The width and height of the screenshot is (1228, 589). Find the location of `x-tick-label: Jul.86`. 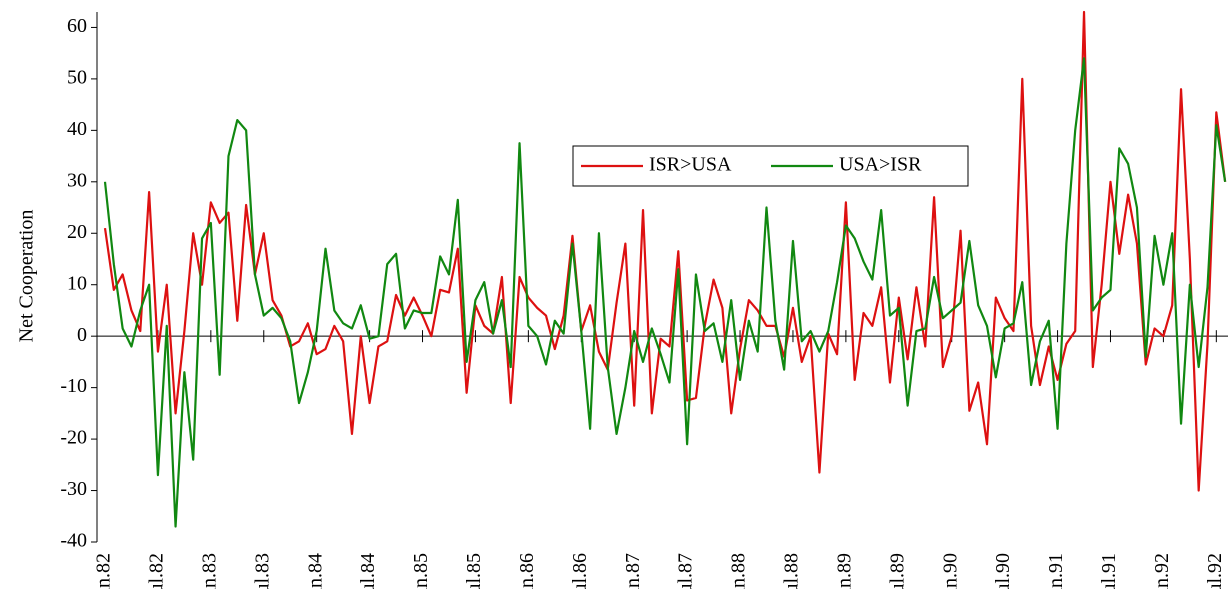

x-tick-label: Jul.86 is located at coordinates (580, 571).